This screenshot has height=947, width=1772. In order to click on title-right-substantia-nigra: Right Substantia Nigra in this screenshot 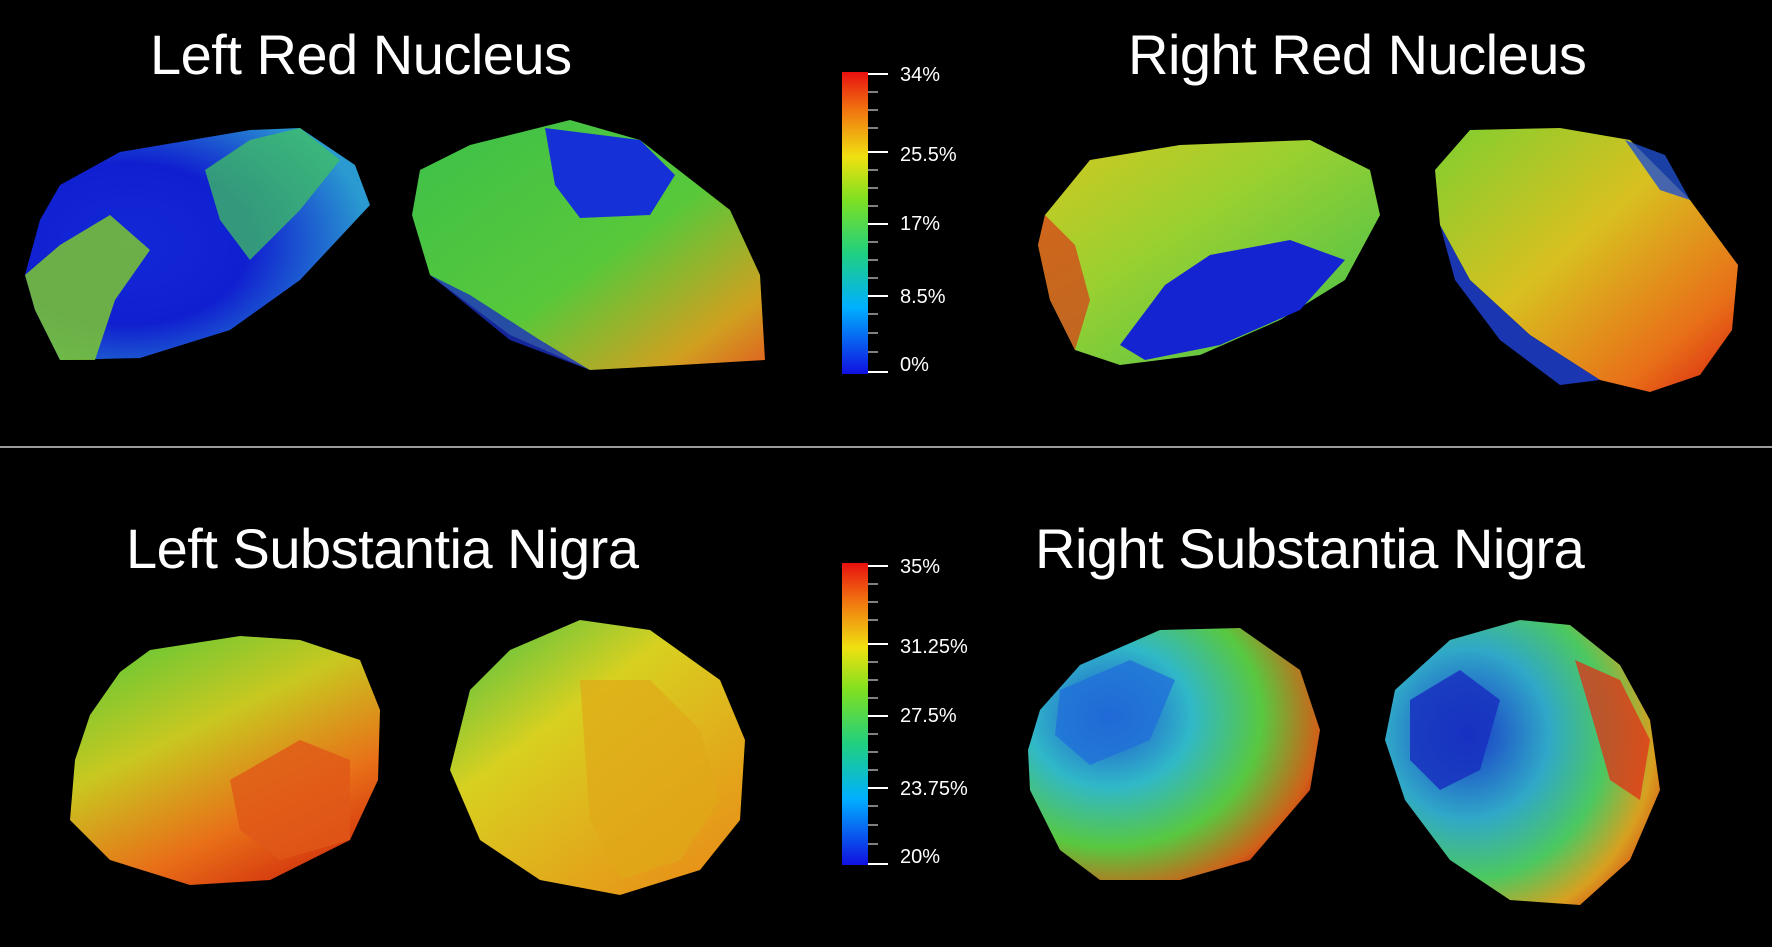, I will do `click(1310, 548)`.